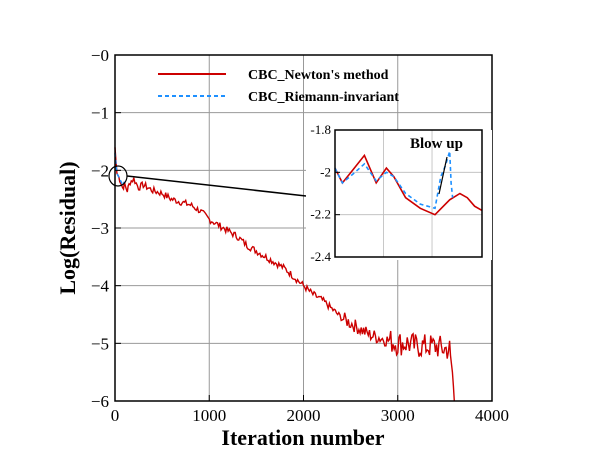 This screenshot has width=600, height=450. Describe the element at coordinates (436, 144) in the screenshot. I see `blow-up-annotation: Blow up` at that location.